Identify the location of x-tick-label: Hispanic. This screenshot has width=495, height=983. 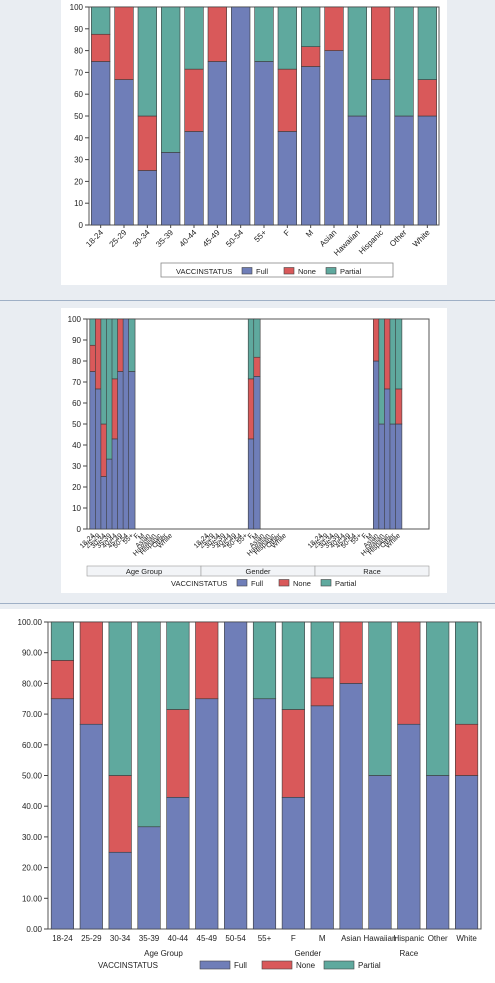
(371, 242).